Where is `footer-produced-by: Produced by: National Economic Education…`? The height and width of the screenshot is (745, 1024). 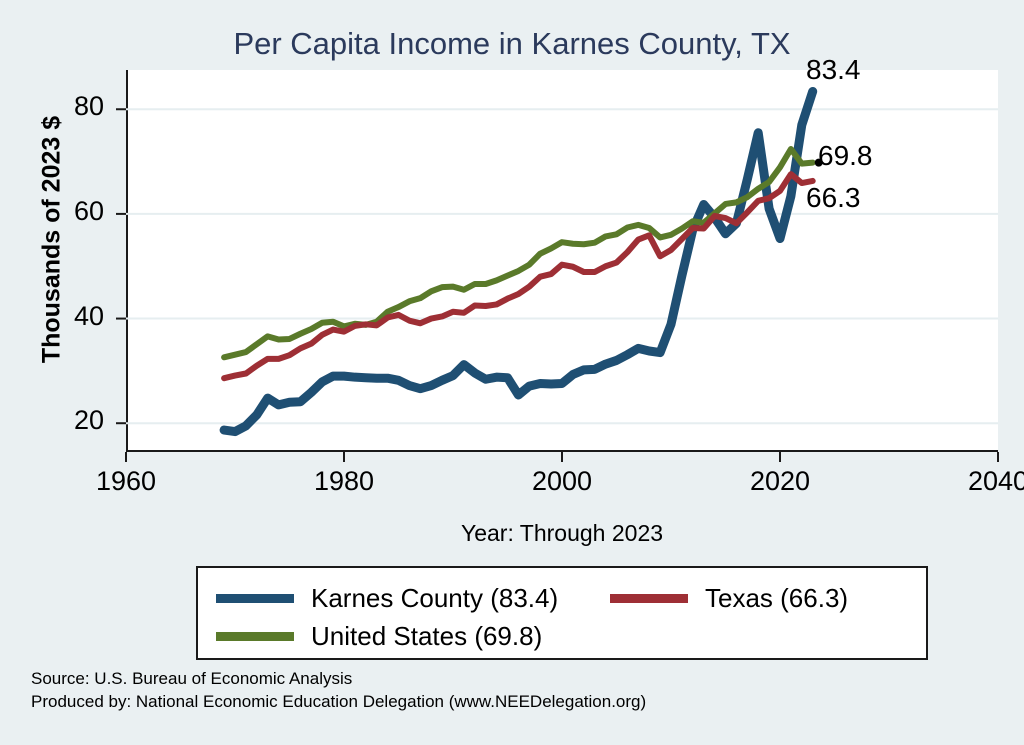
footer-produced-by: Produced by: National Economic Education… is located at coordinates (339, 701).